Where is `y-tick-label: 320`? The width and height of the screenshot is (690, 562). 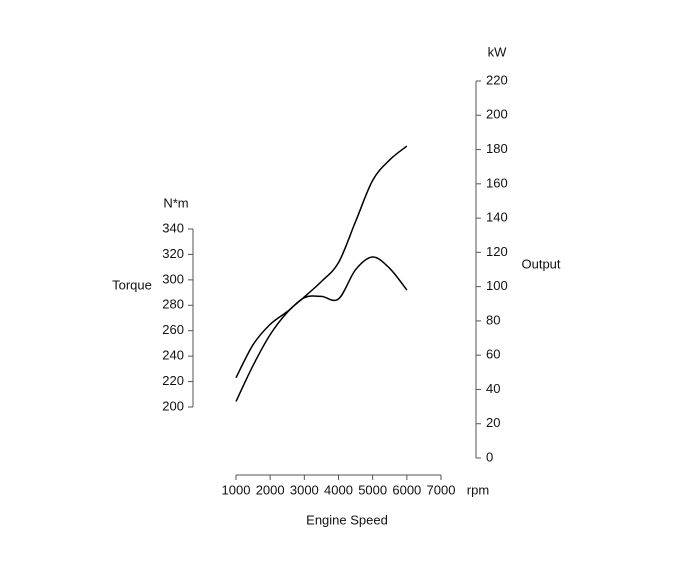 y-tick-label: 320 is located at coordinates (173, 253).